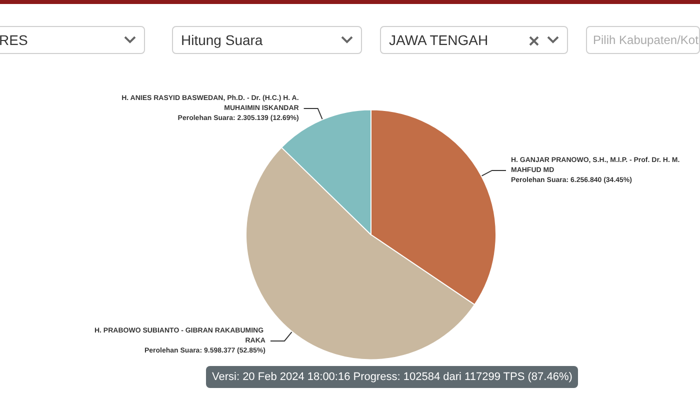 The height and width of the screenshot is (393, 700). Describe the element at coordinates (438, 40) in the screenshot. I see `text: JAWA TENGAH` at that location.